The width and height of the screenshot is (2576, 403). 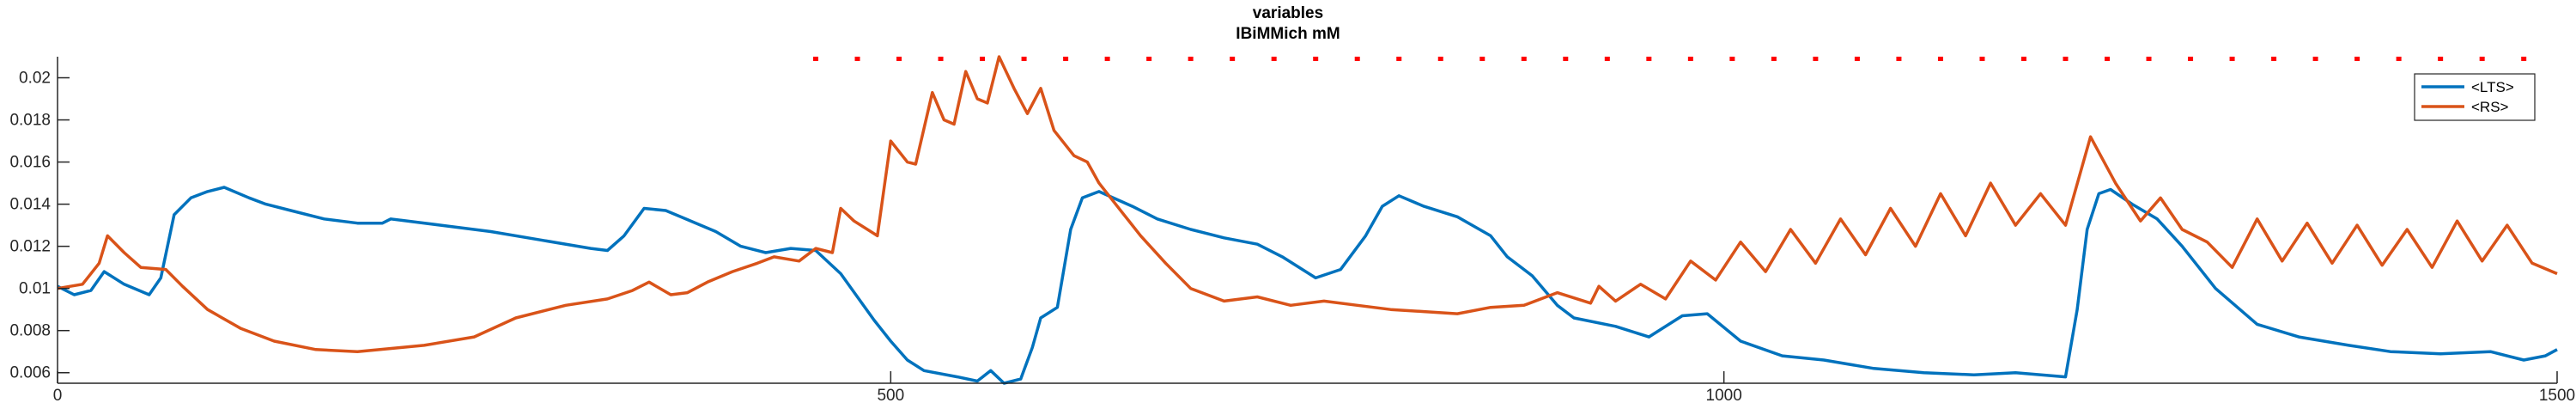 What do you see at coordinates (30, 121) in the screenshot?
I see `y-tick-label: 0.018` at bounding box center [30, 121].